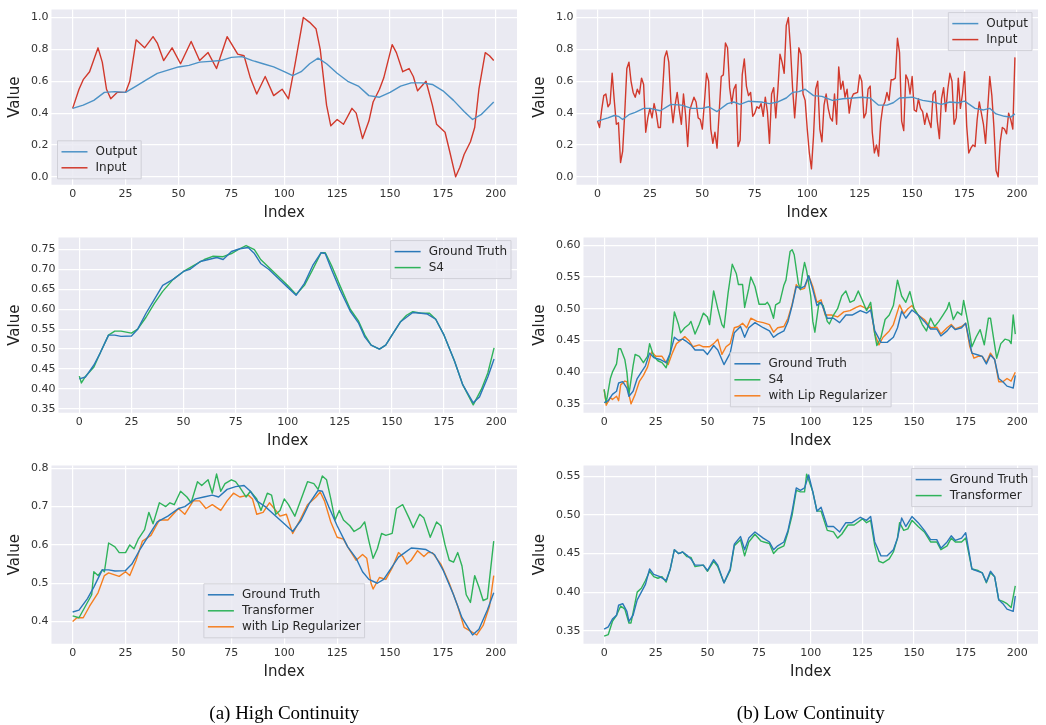  I want to click on y-tick-label: 0.7, so click(39, 506).